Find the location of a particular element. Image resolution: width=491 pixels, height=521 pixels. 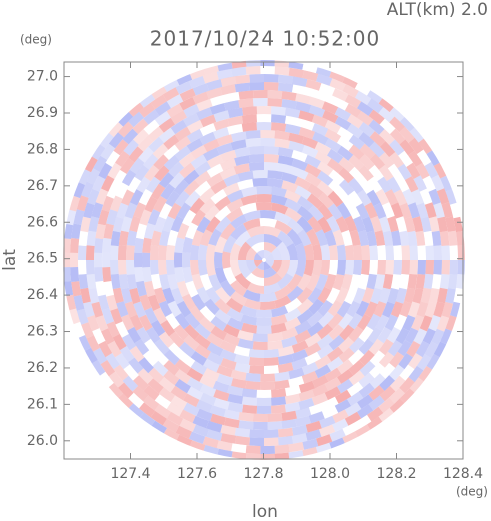

y-unit: (deg) is located at coordinates (36, 40).